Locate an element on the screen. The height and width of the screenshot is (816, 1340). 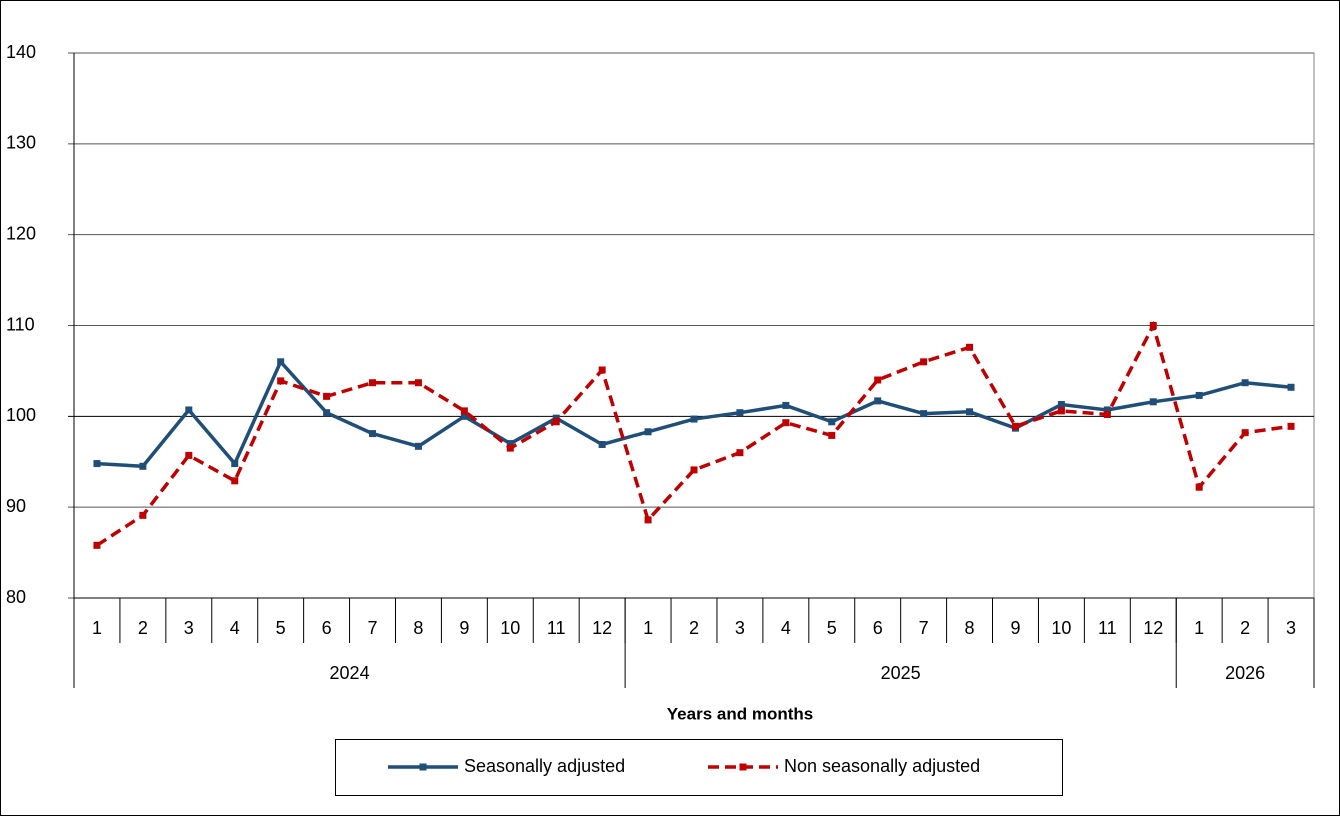
y-tick-label: 140 is located at coordinates (21, 52).